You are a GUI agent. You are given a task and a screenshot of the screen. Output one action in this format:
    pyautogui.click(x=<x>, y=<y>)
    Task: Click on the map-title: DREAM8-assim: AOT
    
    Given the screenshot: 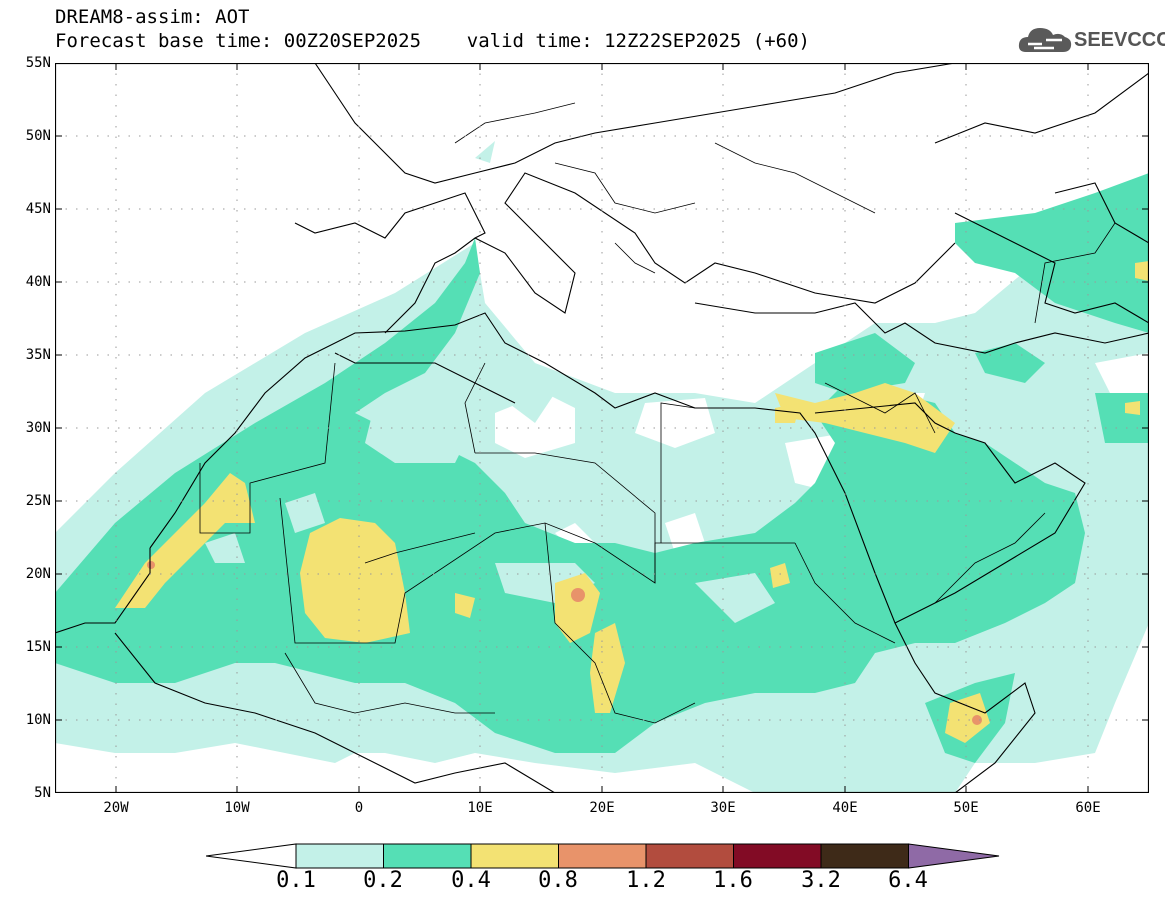 What is the action you would take?
    pyautogui.click(x=152, y=17)
    